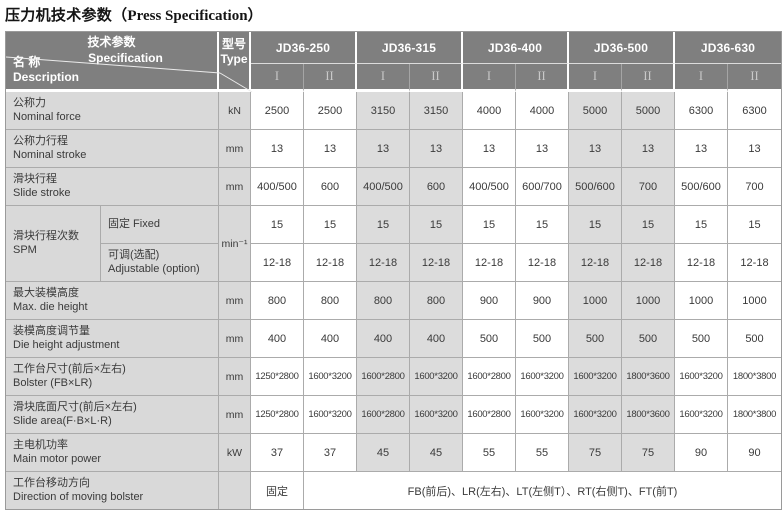  What do you see at coordinates (40, 140) in the screenshot?
I see `row-label-zh: 公称力行程` at bounding box center [40, 140].